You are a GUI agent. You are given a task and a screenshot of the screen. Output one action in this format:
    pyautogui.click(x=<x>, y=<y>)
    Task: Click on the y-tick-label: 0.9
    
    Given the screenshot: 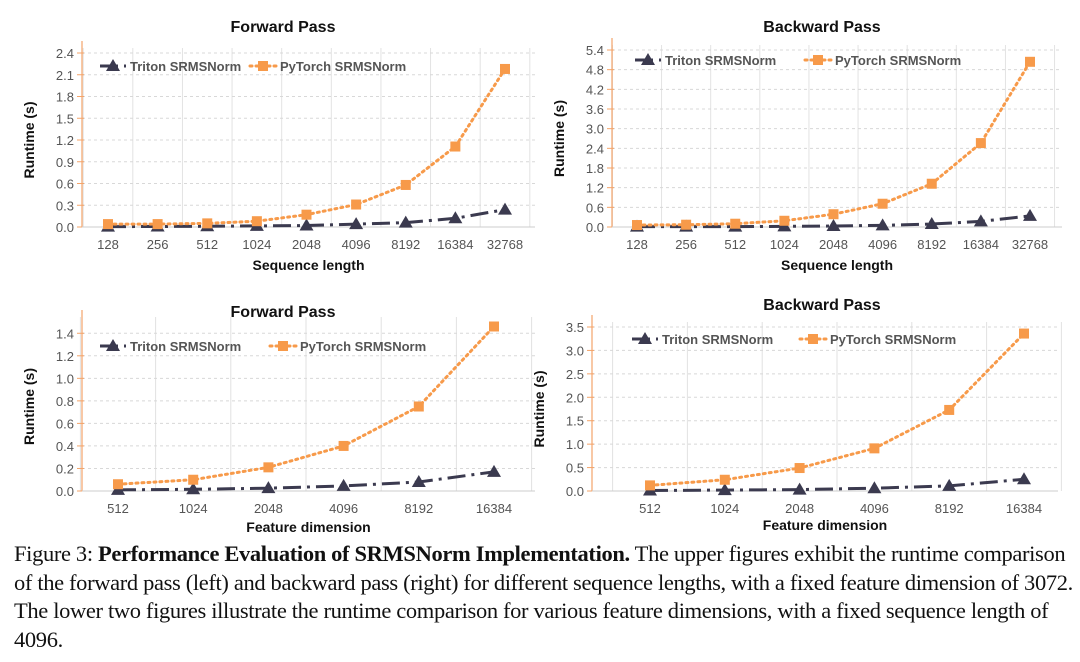 What is the action you would take?
    pyautogui.click(x=65, y=162)
    